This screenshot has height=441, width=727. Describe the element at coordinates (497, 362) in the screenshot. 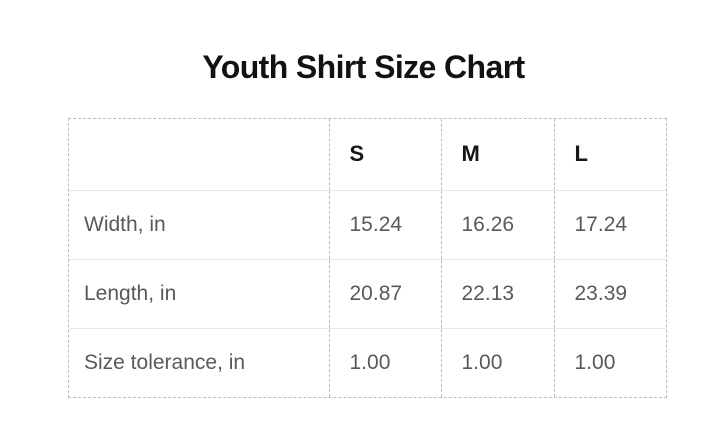

I see `cell-tolerance-m: 1.00` at that location.